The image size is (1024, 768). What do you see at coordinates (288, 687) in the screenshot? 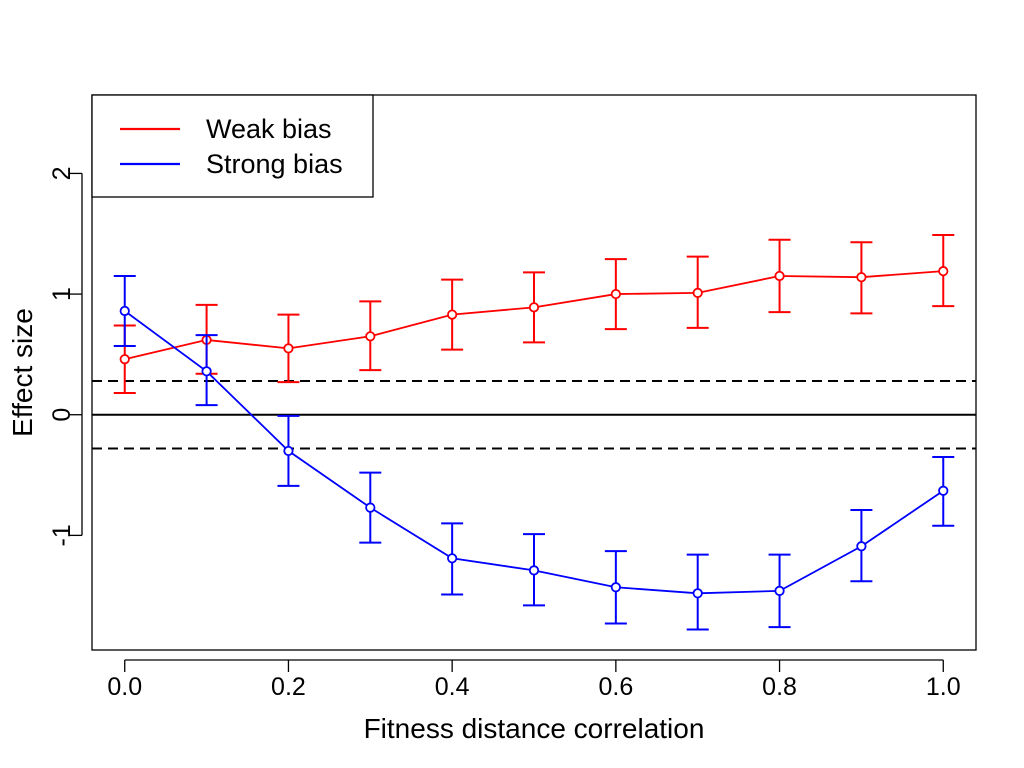
I see `x-tick-label: 0.2` at bounding box center [288, 687].